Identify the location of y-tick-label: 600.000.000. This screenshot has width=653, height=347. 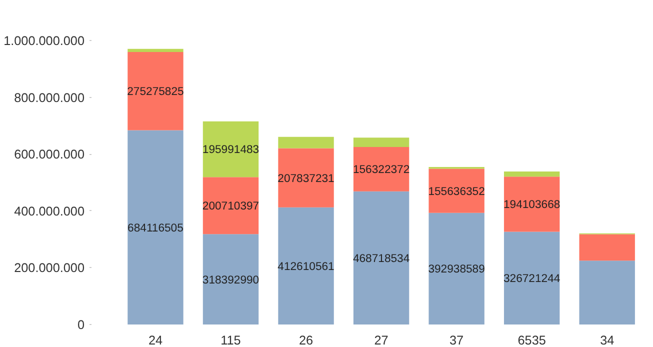
(49, 155).